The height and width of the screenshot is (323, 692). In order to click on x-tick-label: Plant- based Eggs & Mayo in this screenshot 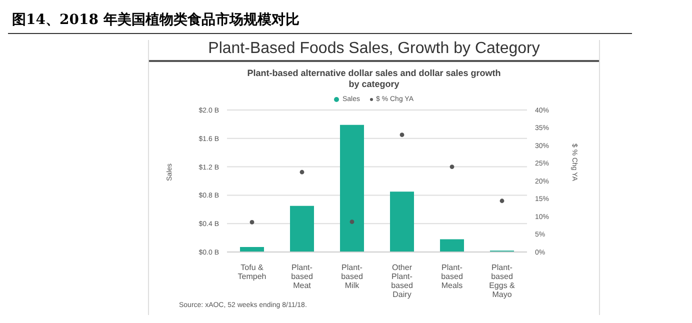, I will do `click(502, 281)`.